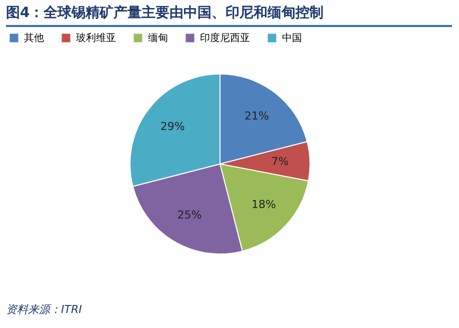 The image size is (459, 328). I want to click on chart-title: 图4：全球锡精矿产量主要由中国、印尼和缅甸控制, so click(229, 15).